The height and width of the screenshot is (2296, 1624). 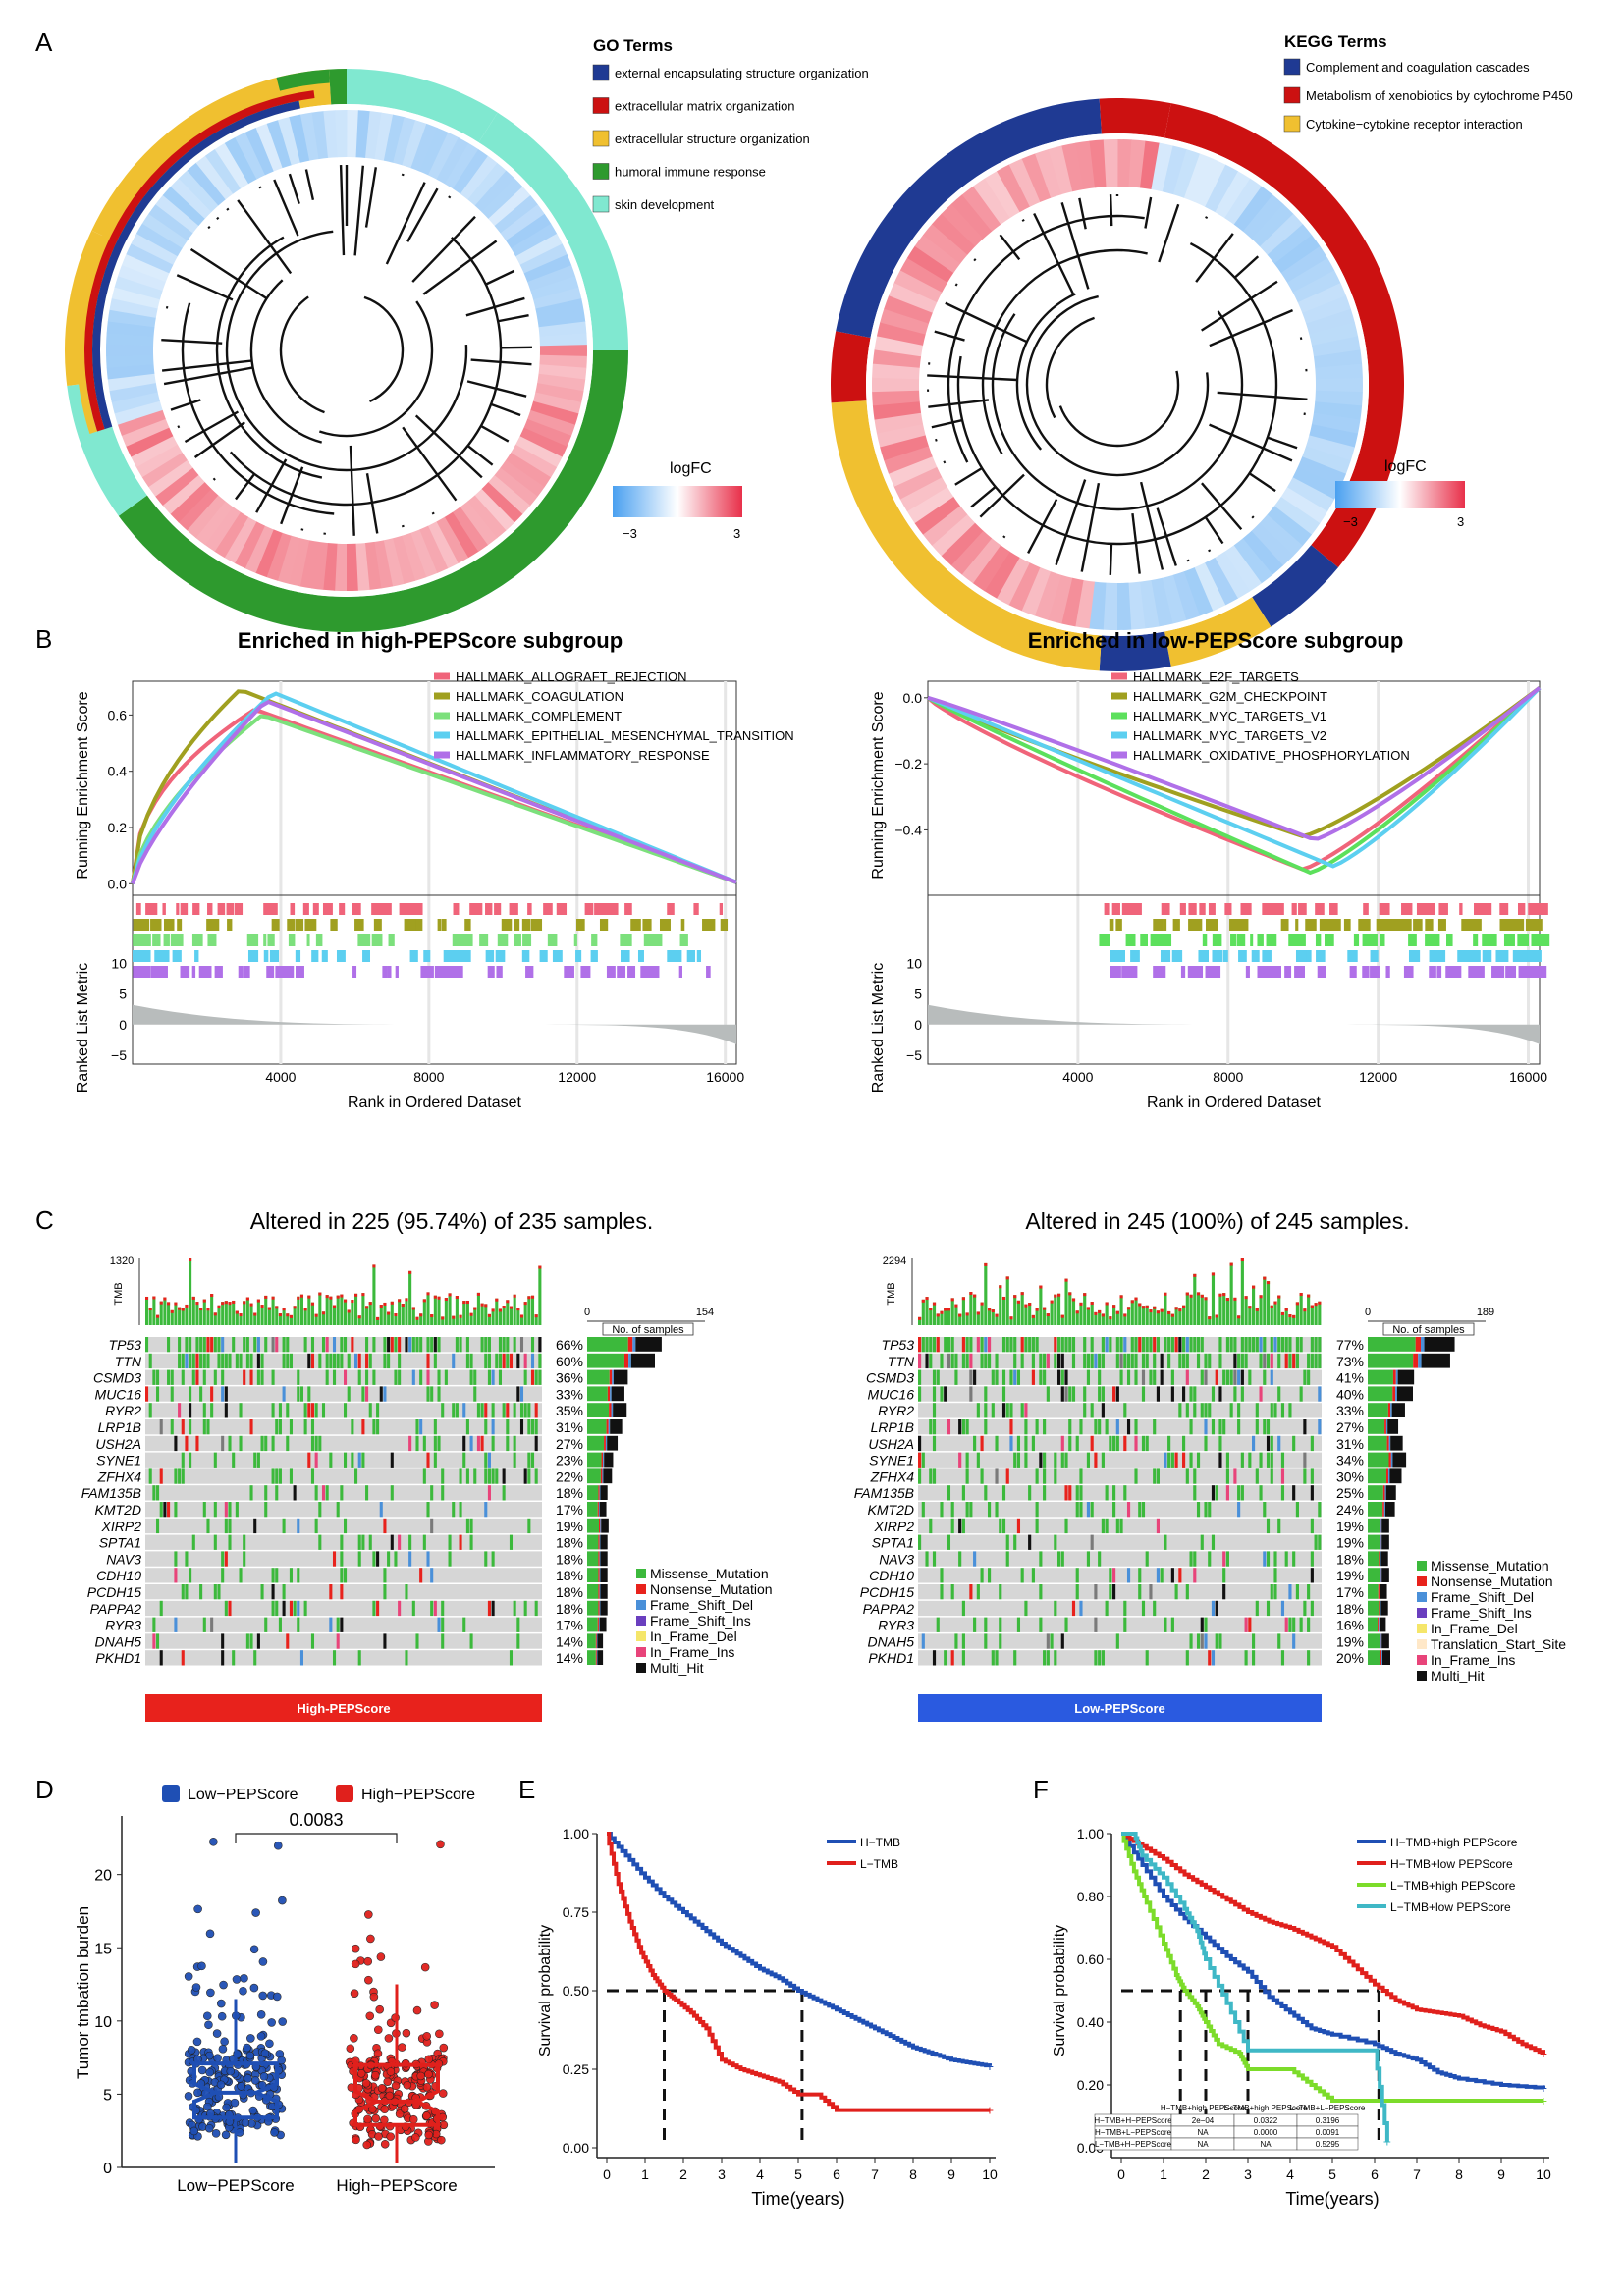 I want to click on count-bar-nonsense, so click(x=1385, y=1426).